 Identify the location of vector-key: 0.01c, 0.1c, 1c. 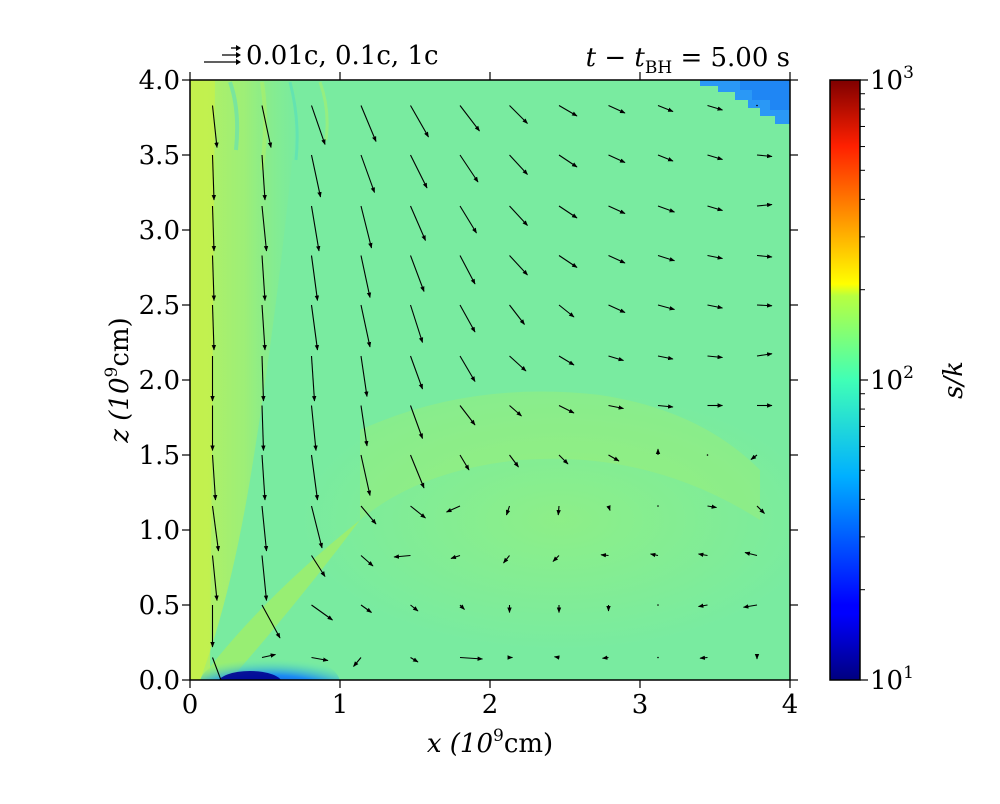
(321, 56).